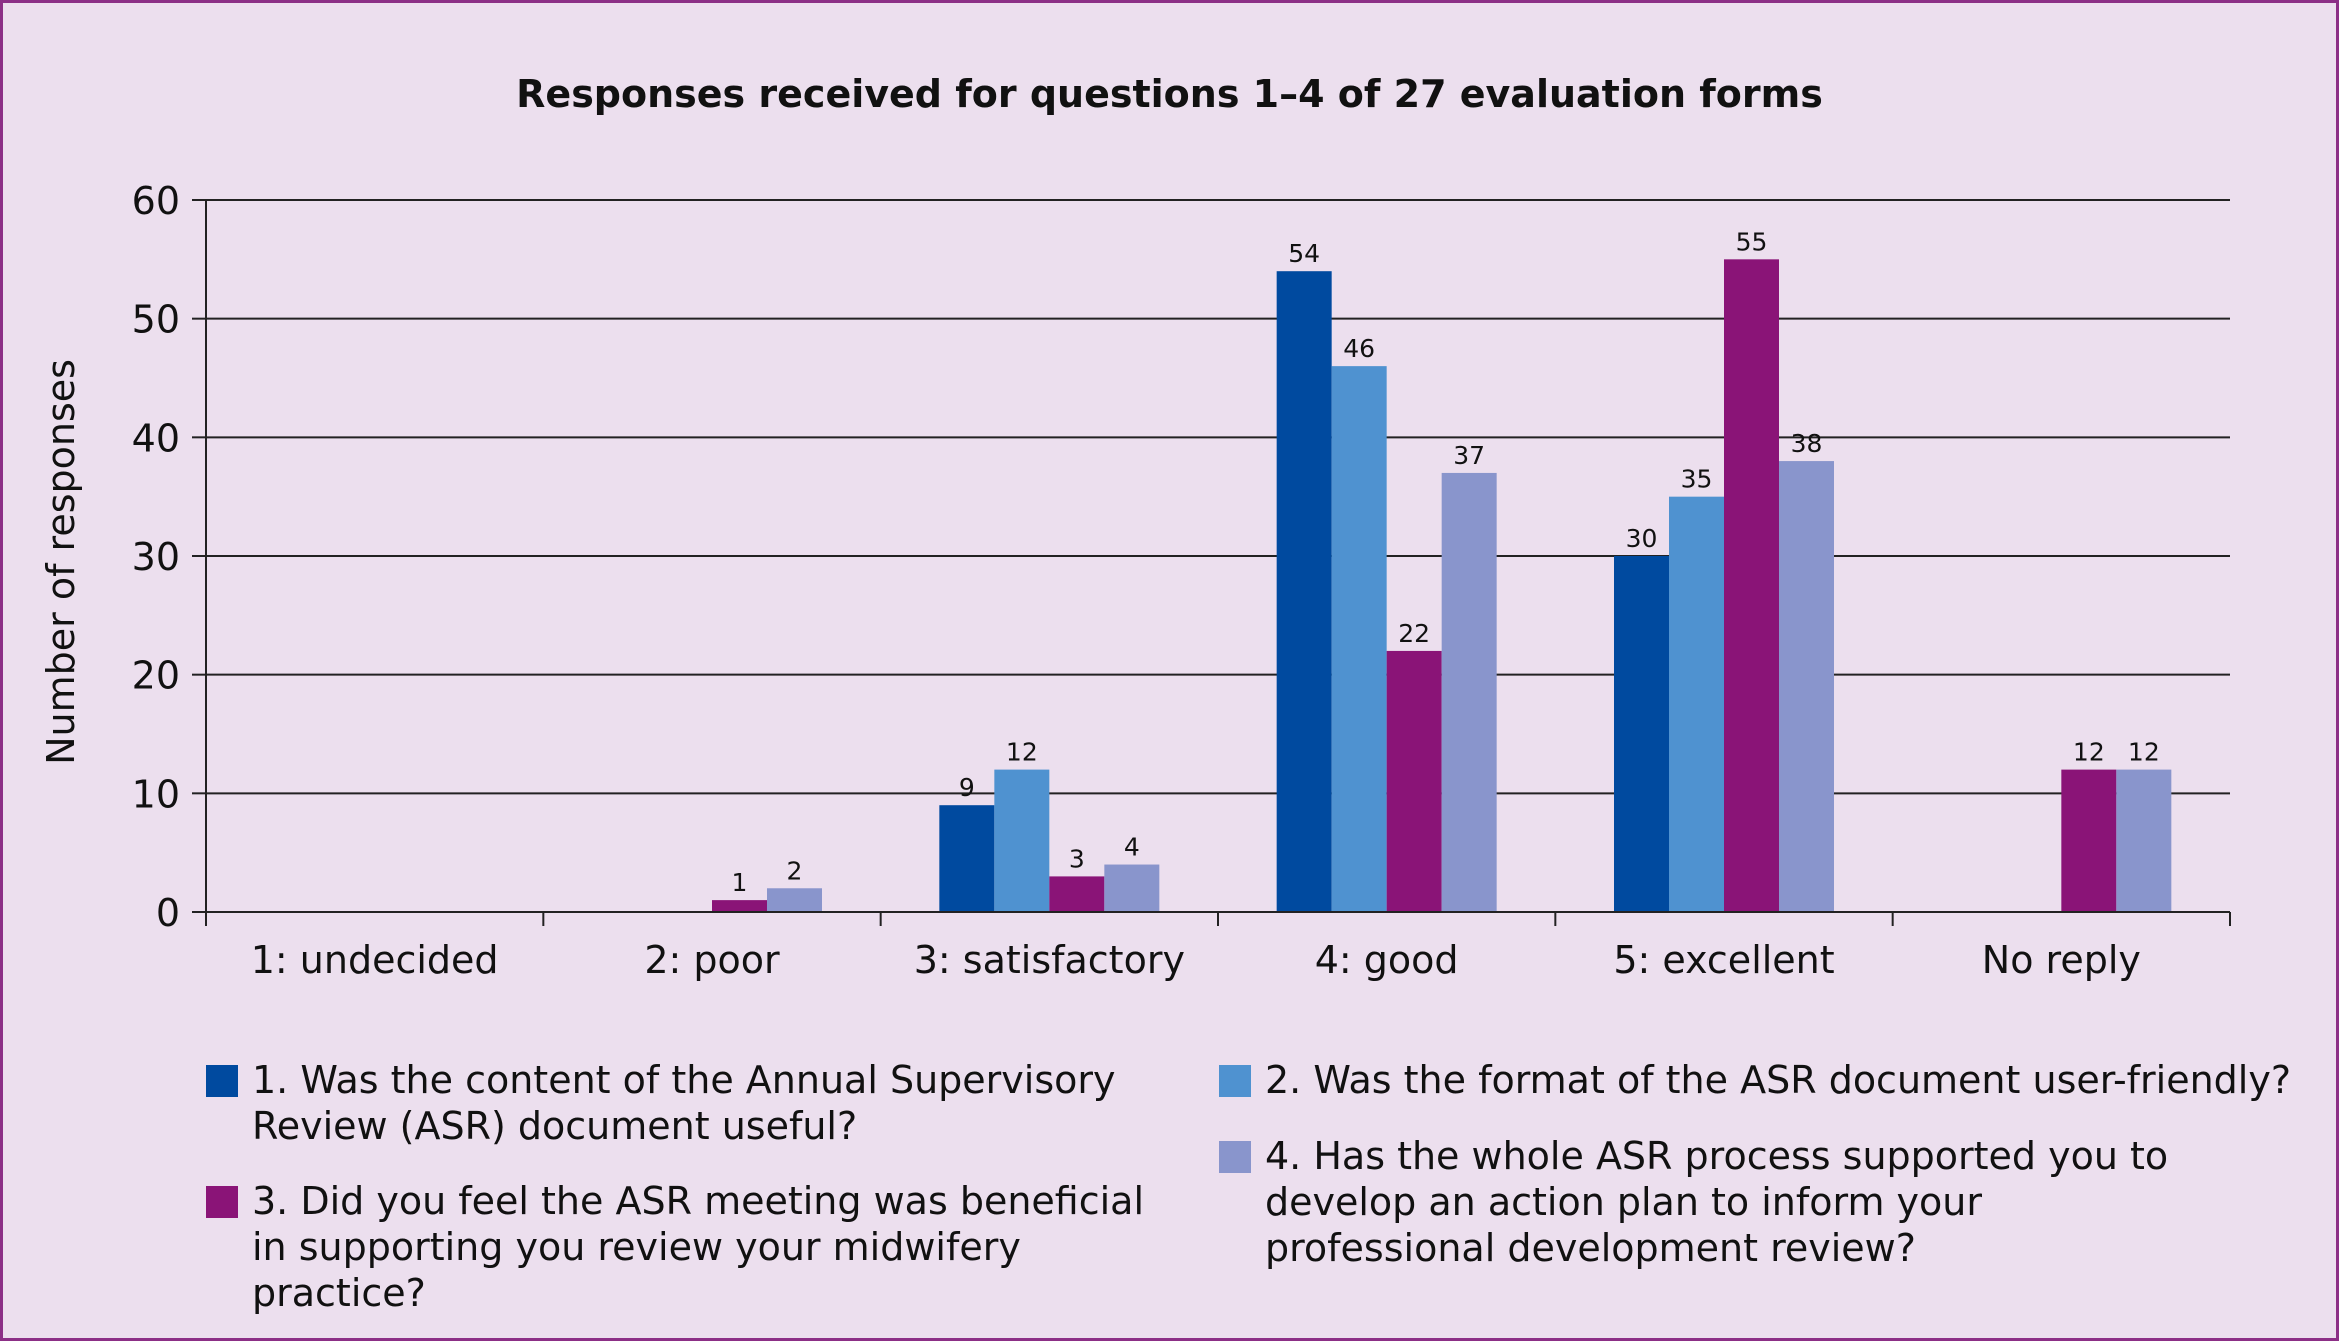  Describe the element at coordinates (1807, 443) in the screenshot. I see `data-label: 38` at that location.